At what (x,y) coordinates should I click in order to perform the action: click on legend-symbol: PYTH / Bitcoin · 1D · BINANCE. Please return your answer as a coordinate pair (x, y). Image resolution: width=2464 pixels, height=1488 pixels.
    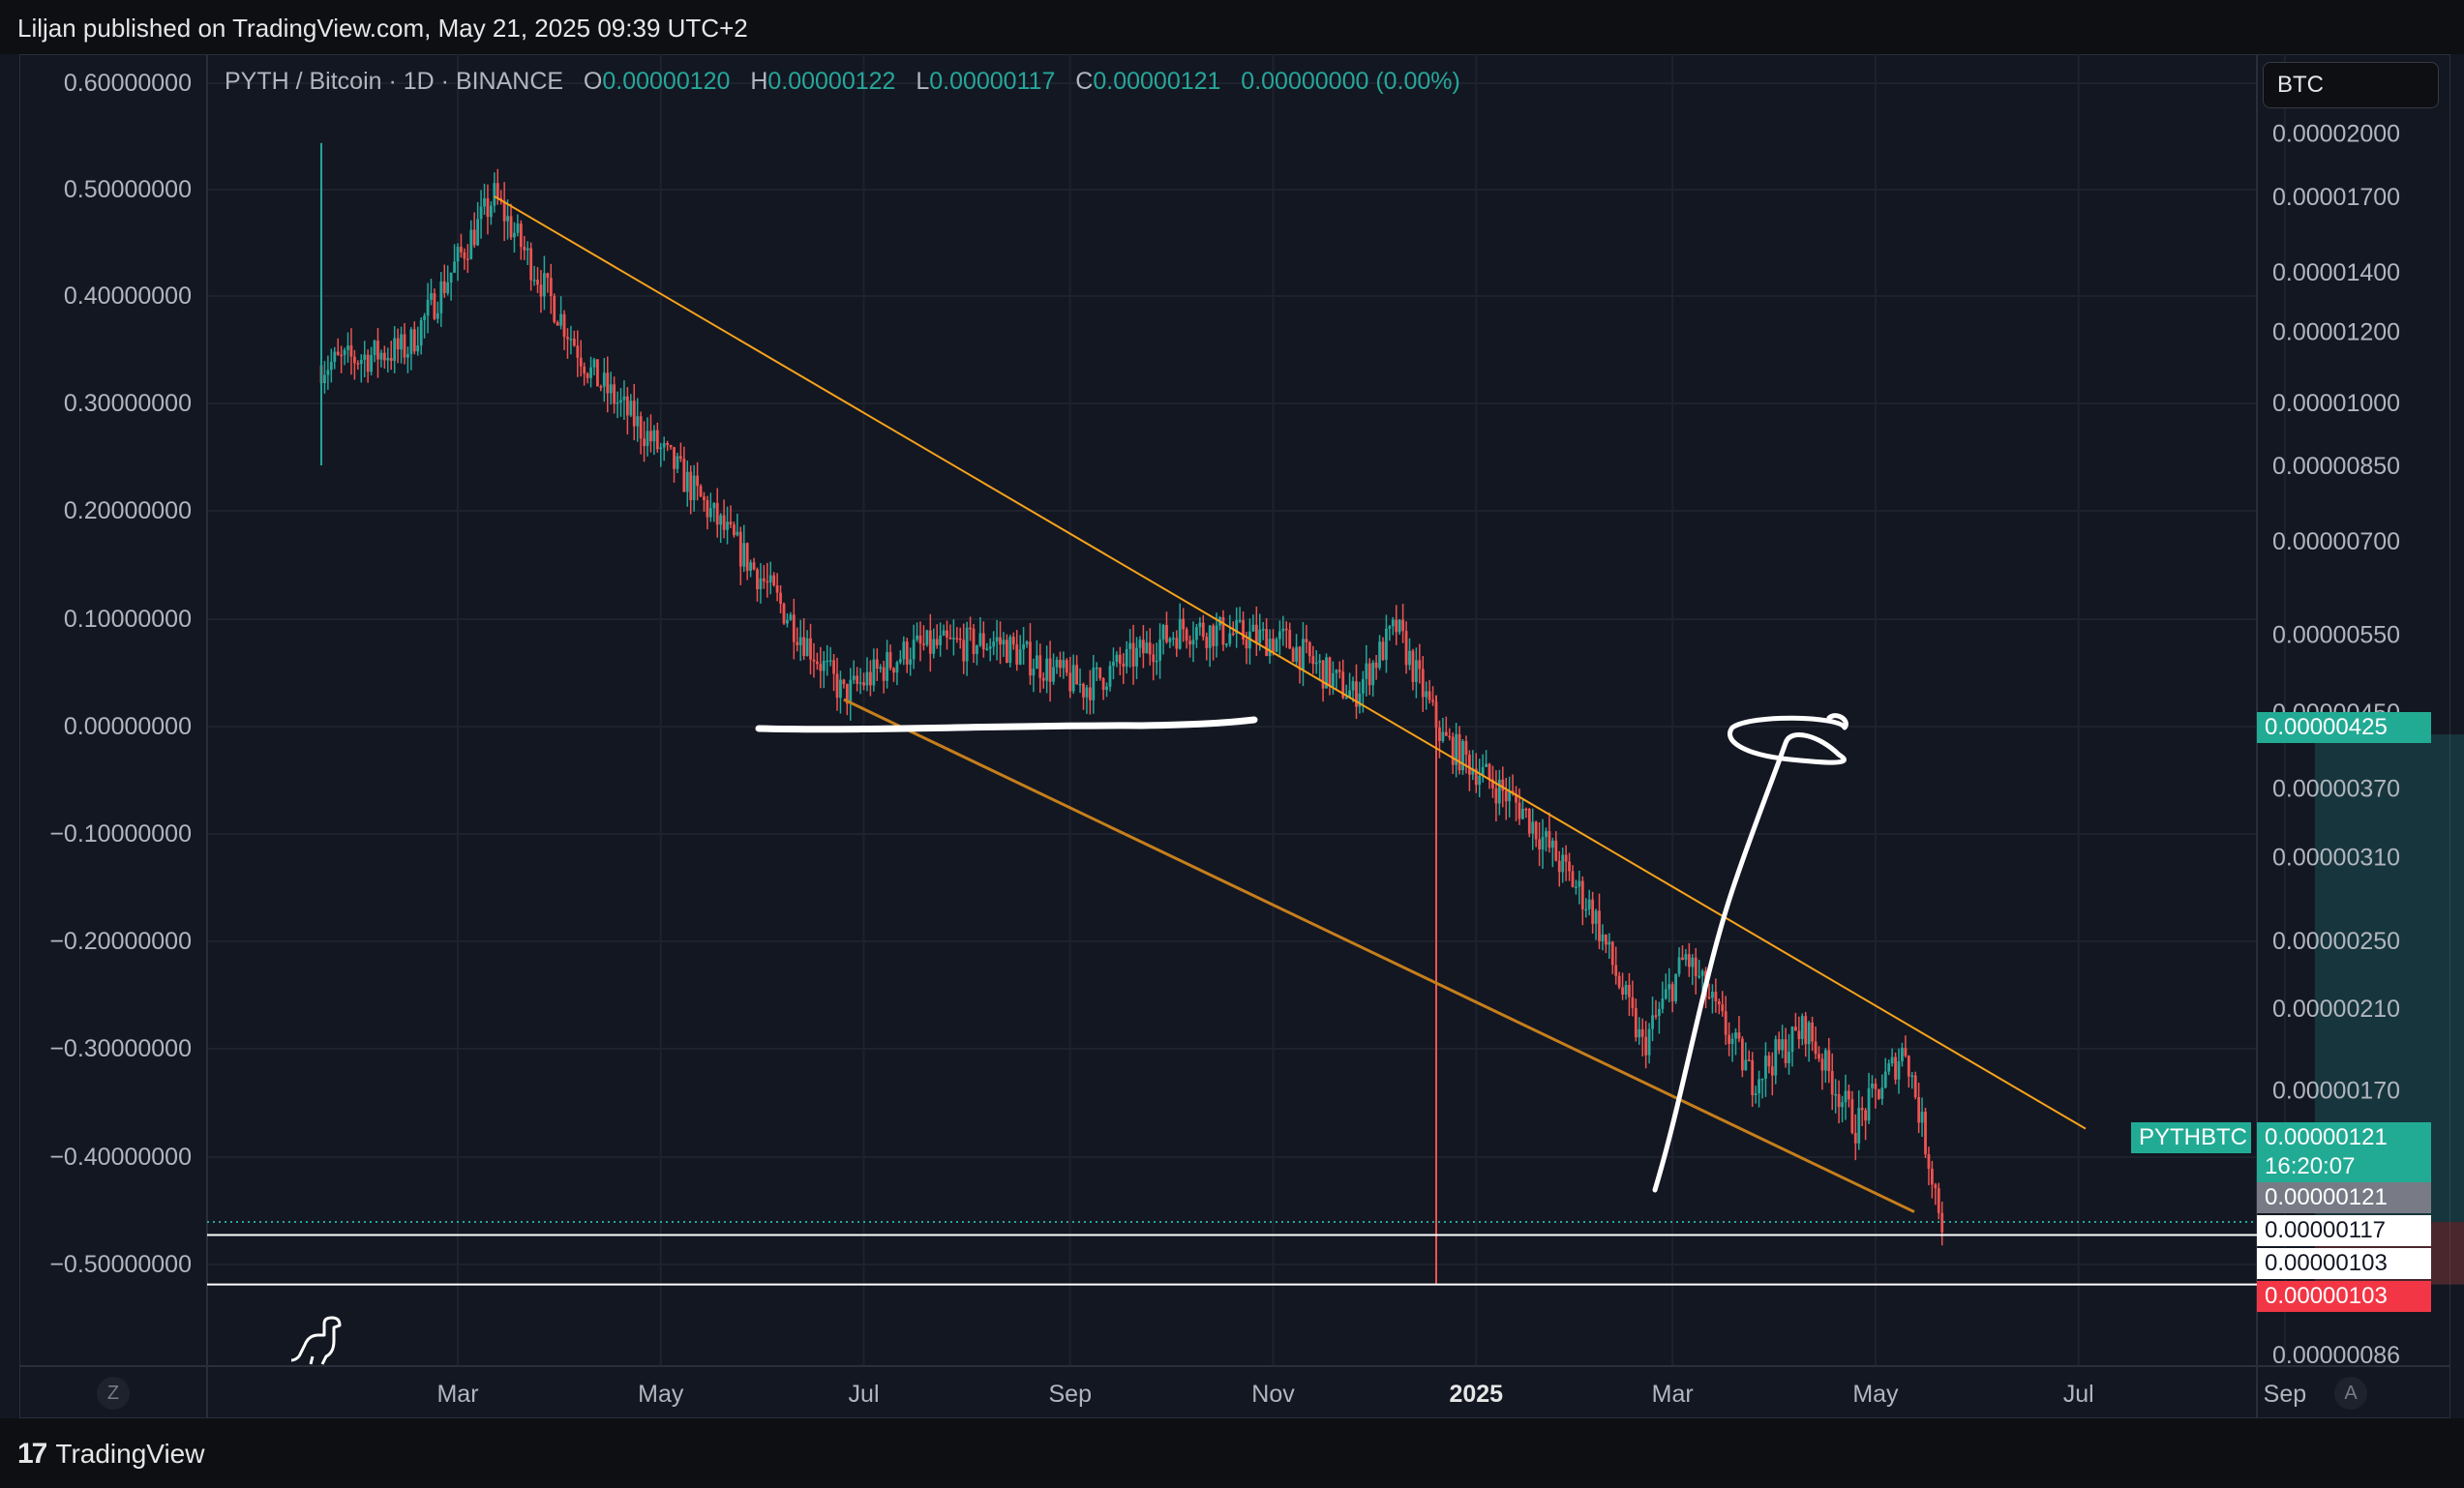
    Looking at the image, I should click on (394, 82).